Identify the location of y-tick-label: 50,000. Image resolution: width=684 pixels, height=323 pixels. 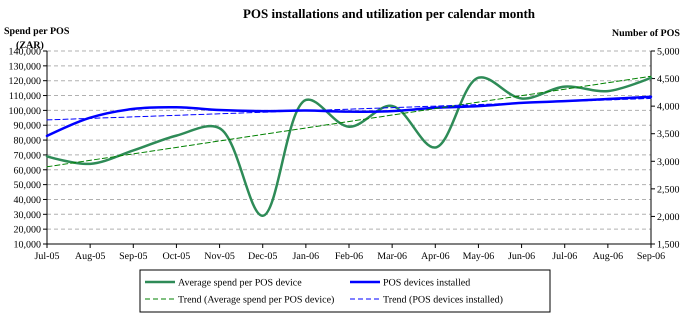
(27, 186).